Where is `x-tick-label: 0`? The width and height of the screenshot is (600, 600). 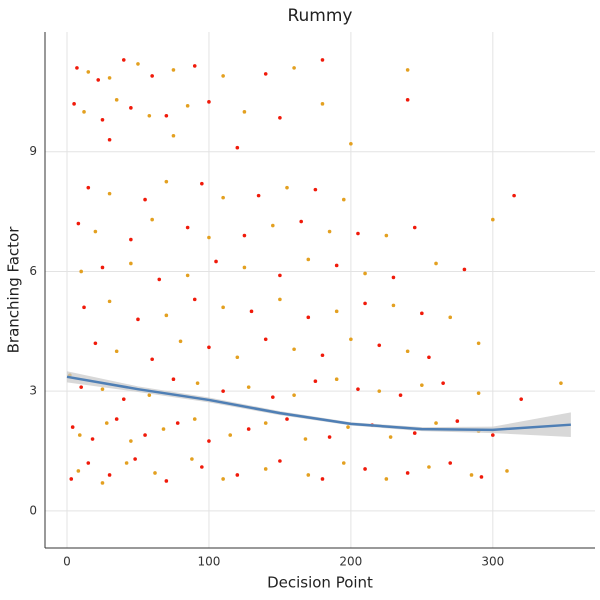
x-tick-label: 0 is located at coordinates (67, 562).